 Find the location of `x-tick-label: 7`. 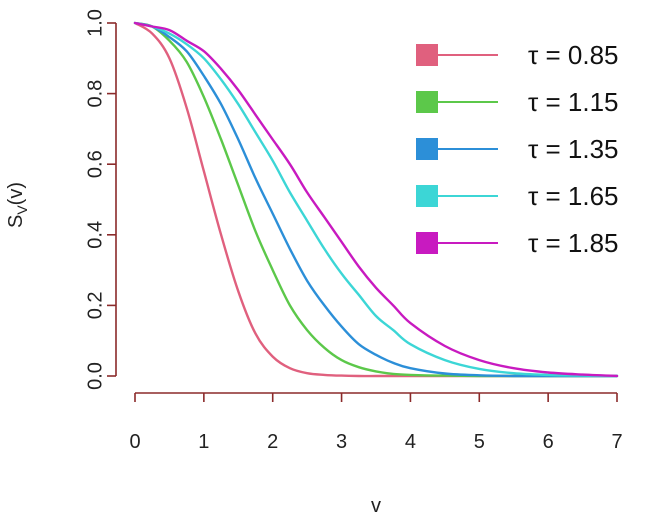

x-tick-label: 7 is located at coordinates (616, 442).